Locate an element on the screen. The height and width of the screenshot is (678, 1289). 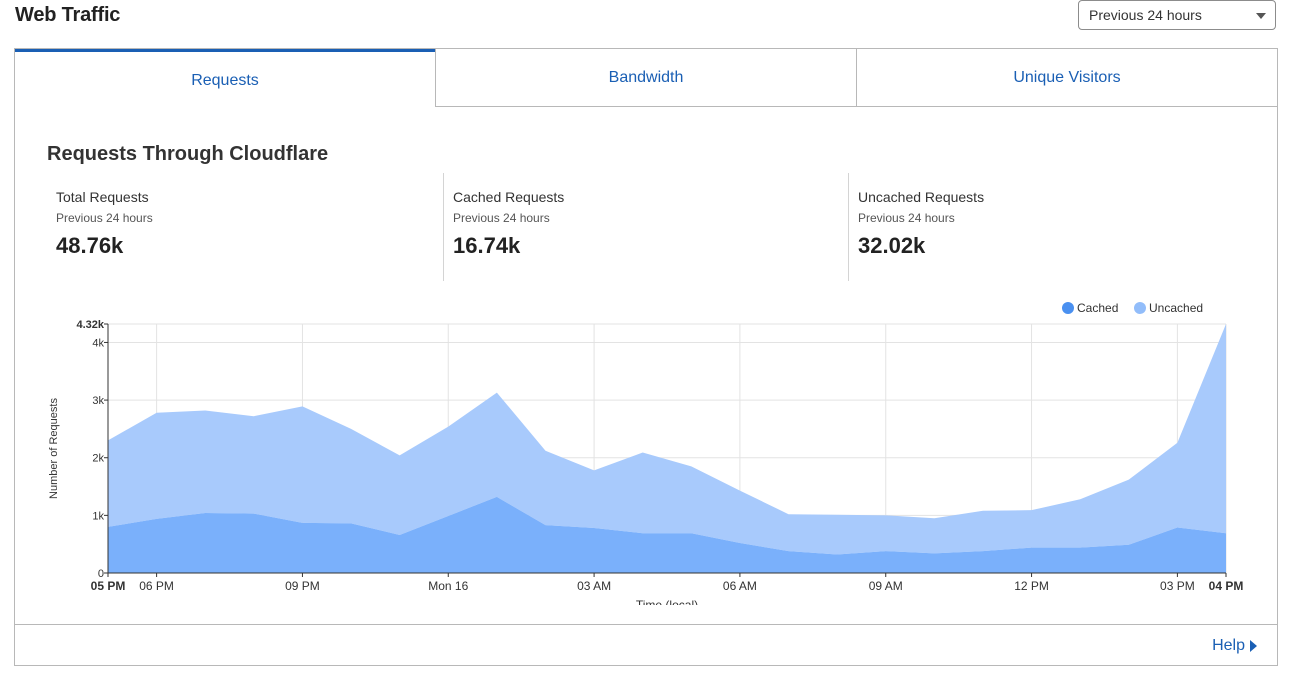
y-tick-label: 0 is located at coordinates (101, 574).